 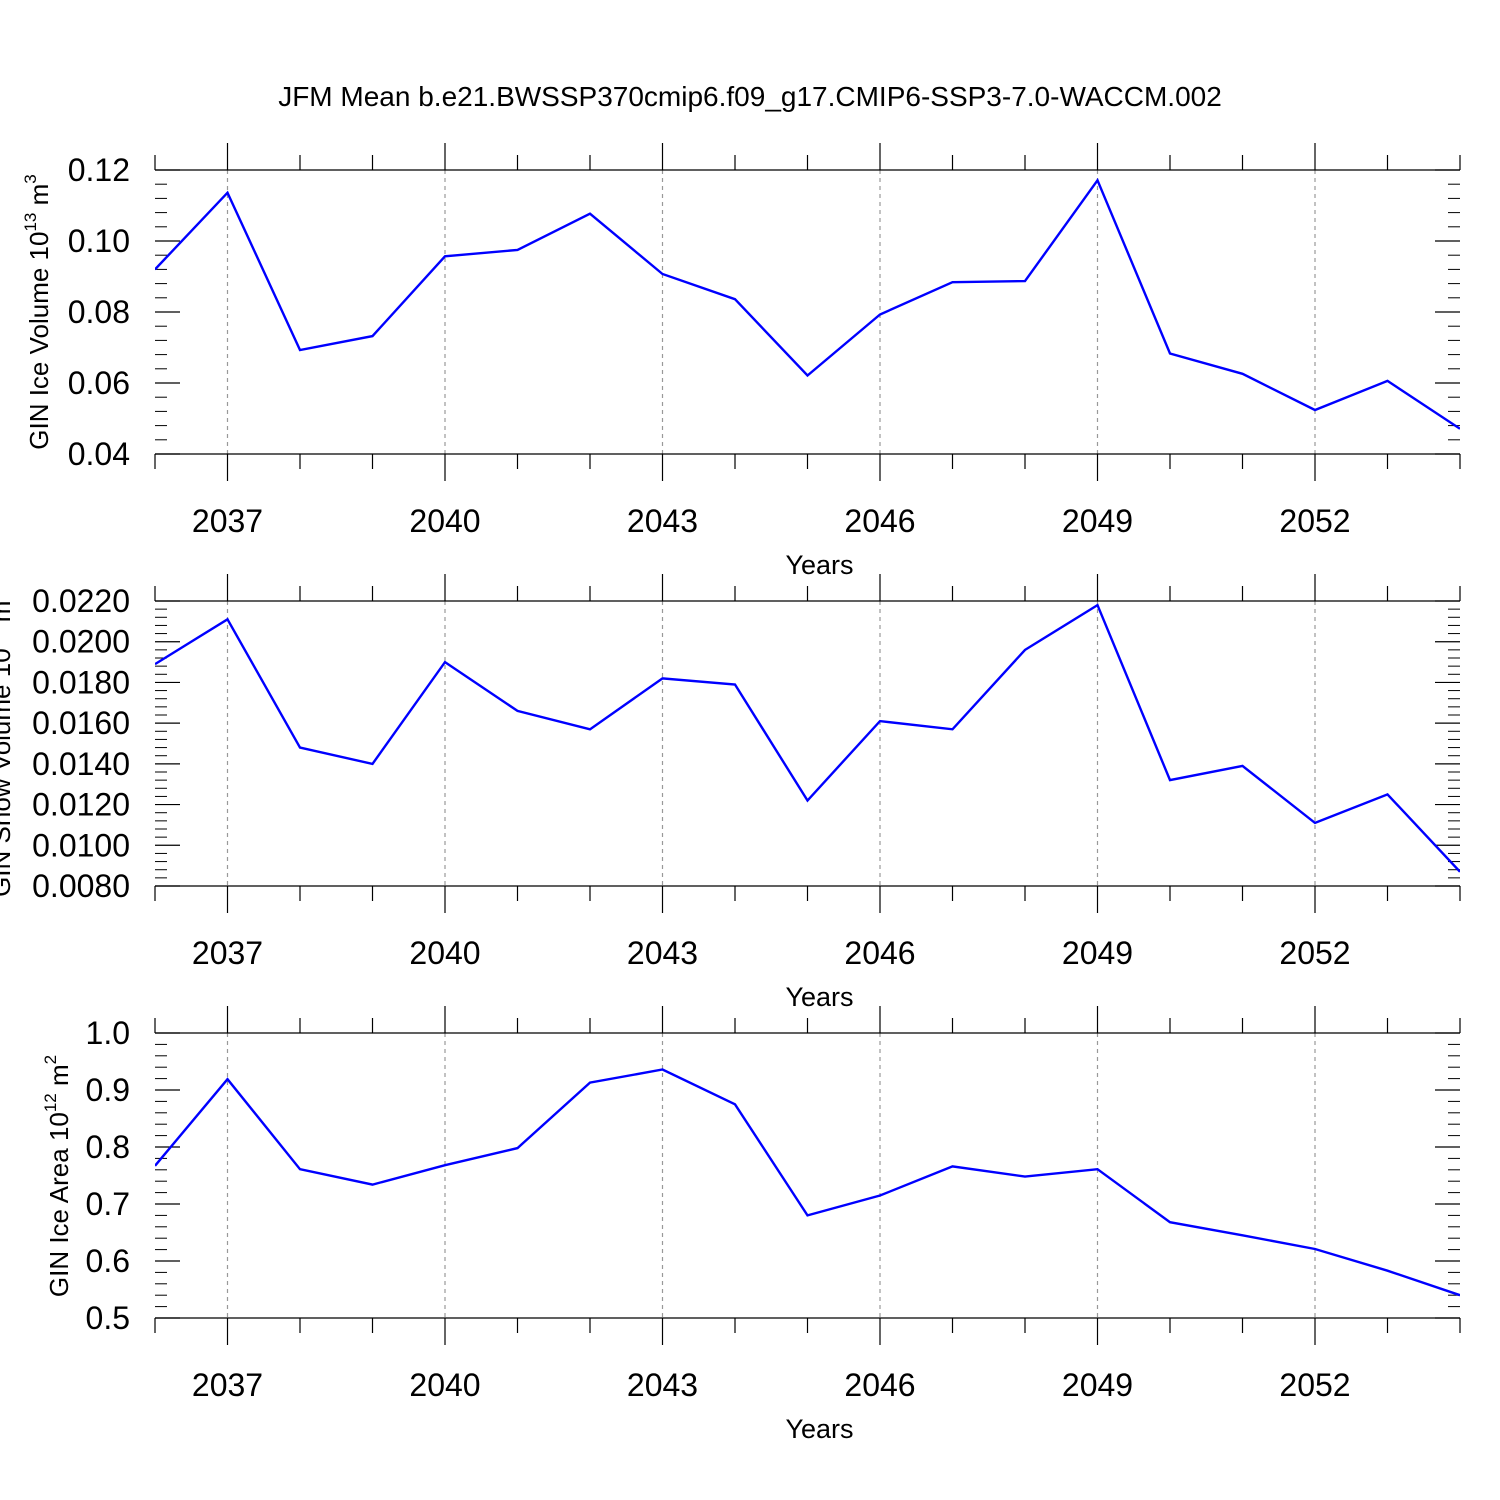 I want to click on y-tick-label: 0.0100, so click(x=81, y=845).